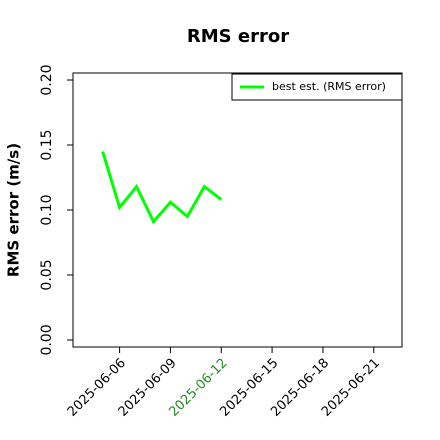  I want to click on y-tick-label: 0.10, so click(47, 209).